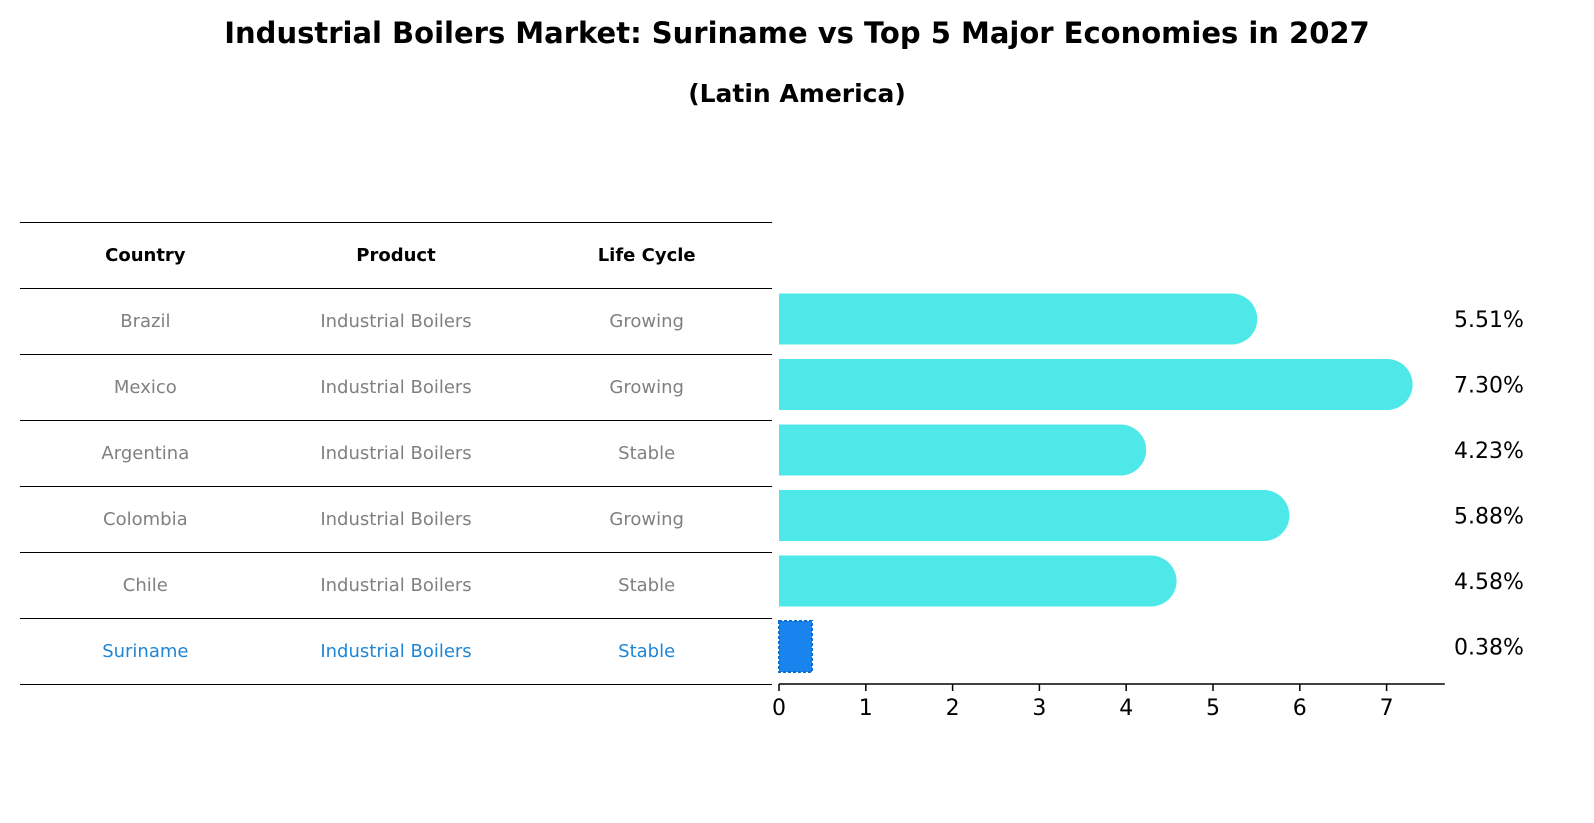 This screenshot has width=1594, height=823. I want to click on table-row: Mexico Industrial Boilers Growing, so click(396, 388).